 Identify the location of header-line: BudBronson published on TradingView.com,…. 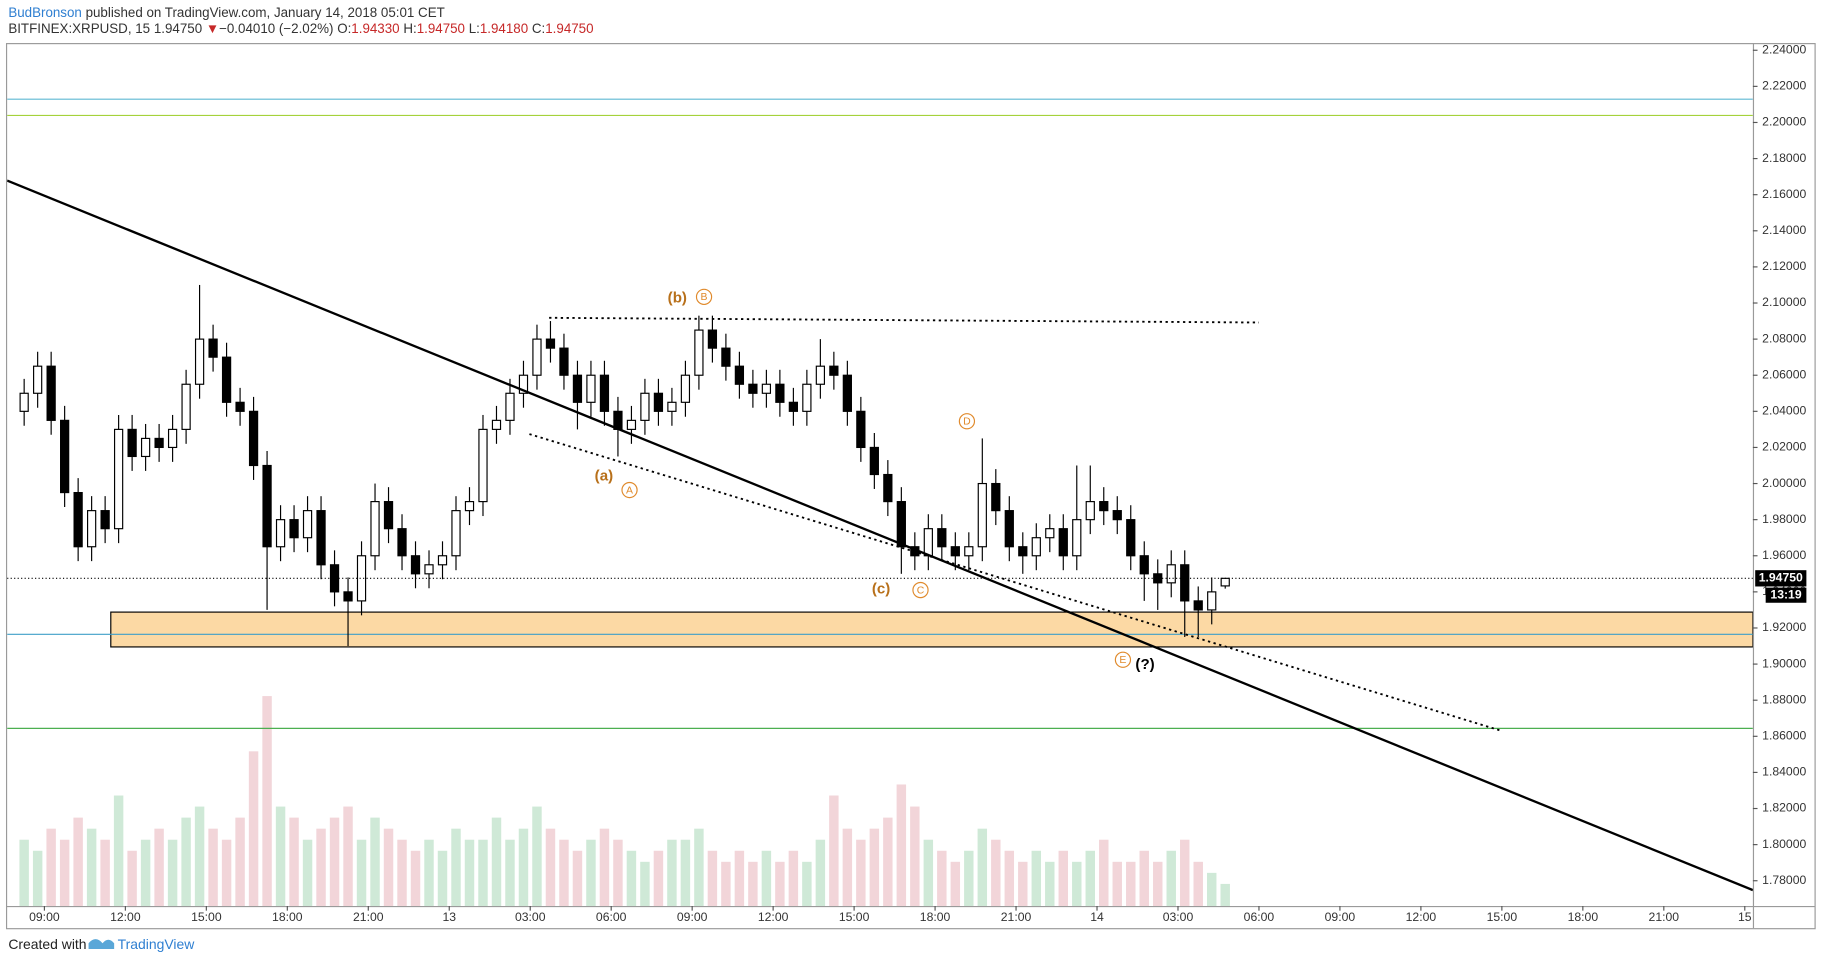
(226, 11).